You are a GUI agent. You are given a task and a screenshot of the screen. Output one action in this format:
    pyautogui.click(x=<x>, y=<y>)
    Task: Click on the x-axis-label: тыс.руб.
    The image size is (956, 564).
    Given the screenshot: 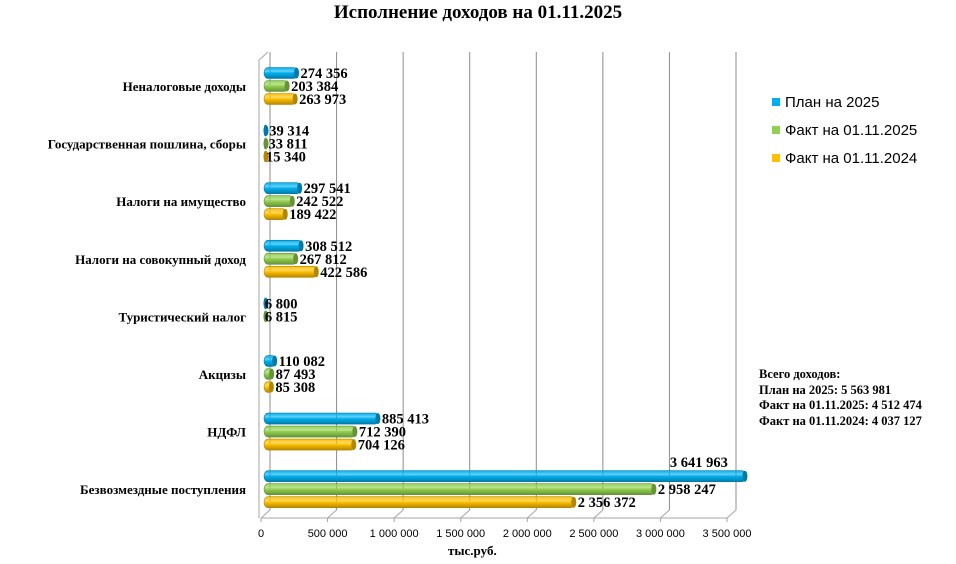 What is the action you would take?
    pyautogui.click(x=472, y=550)
    